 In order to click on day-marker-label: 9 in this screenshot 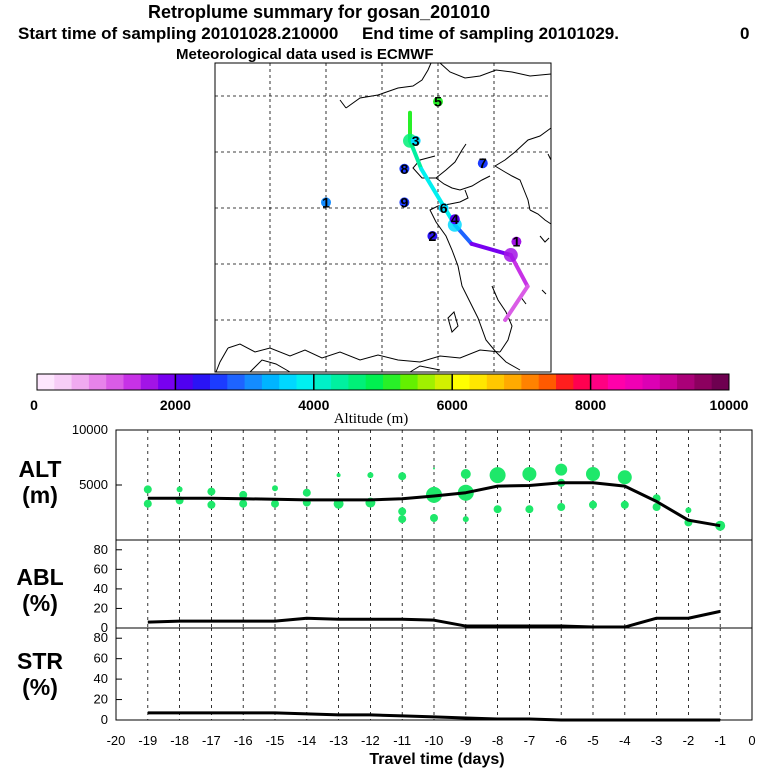, I will do `click(405, 202)`.